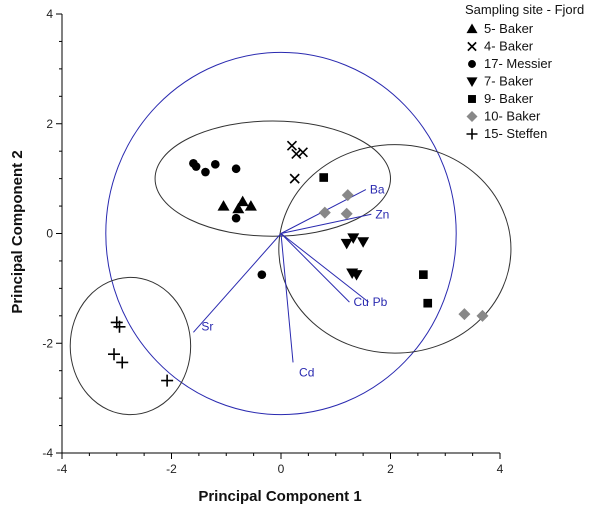  Describe the element at coordinates (512, 116) in the screenshot. I see `legend-entry: 10- Baker` at that location.